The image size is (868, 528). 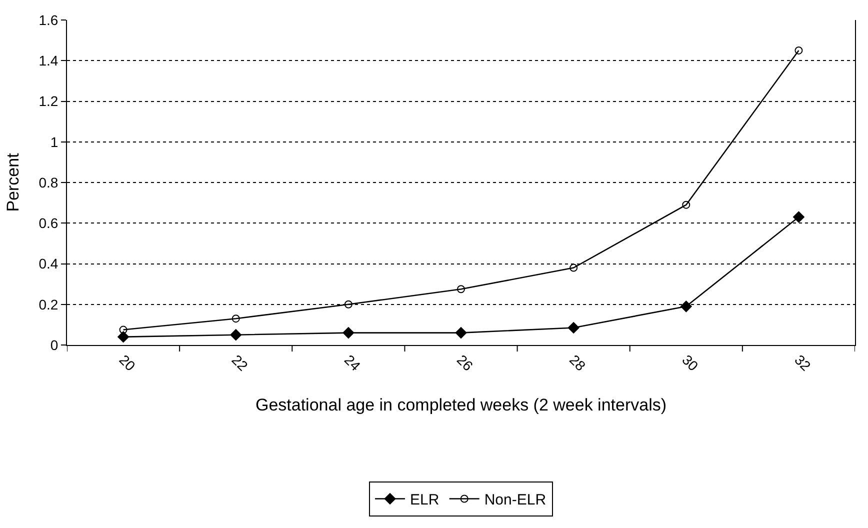 What do you see at coordinates (425, 500) in the screenshot?
I see `legend-label: ELR` at bounding box center [425, 500].